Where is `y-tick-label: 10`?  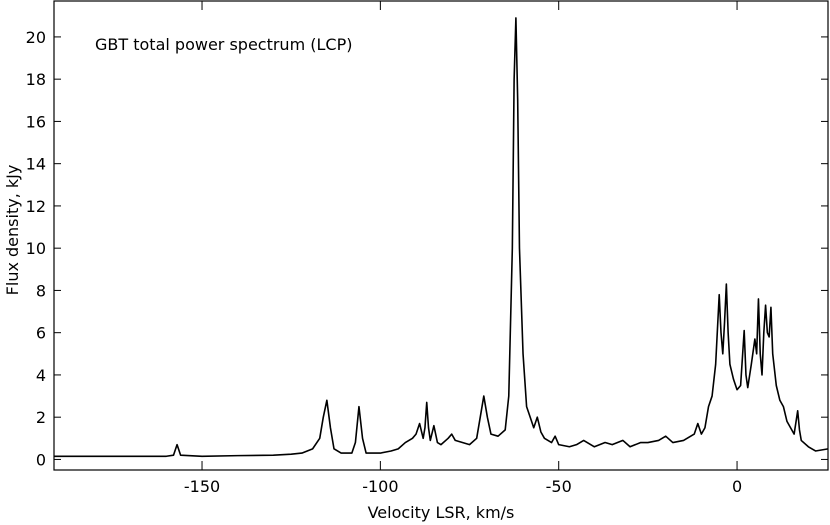
y-tick-label: 10 is located at coordinates (36, 248).